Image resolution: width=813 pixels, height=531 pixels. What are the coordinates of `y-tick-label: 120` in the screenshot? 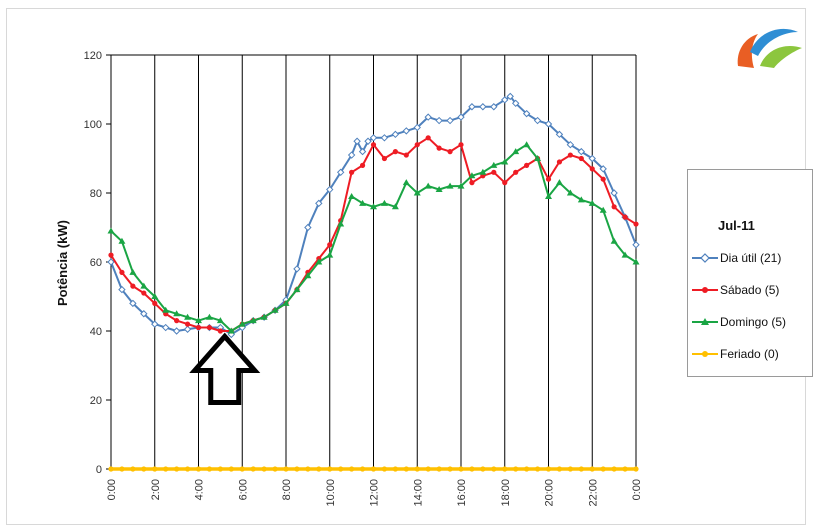 It's located at (93, 56).